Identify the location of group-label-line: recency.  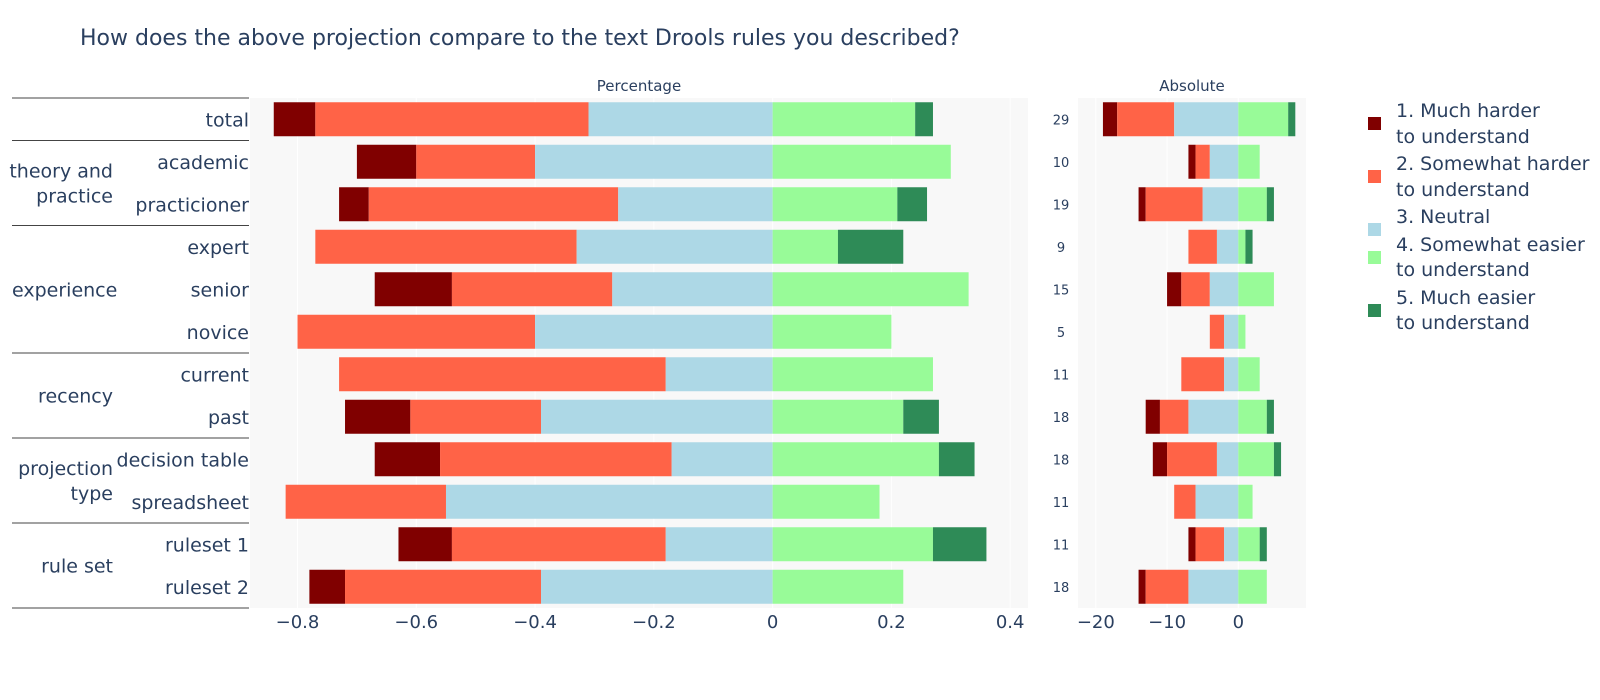
(75, 397).